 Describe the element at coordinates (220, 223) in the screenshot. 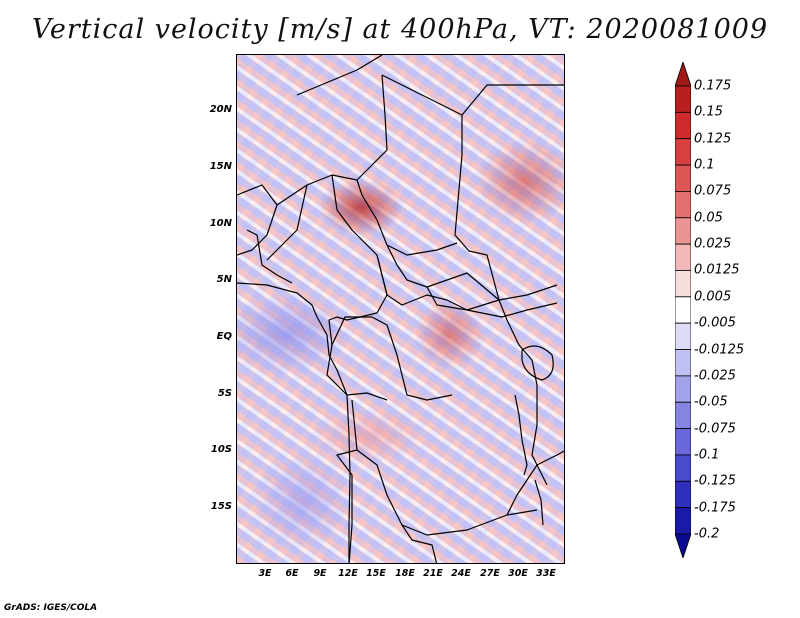

I see `latitude-label: 10N` at that location.